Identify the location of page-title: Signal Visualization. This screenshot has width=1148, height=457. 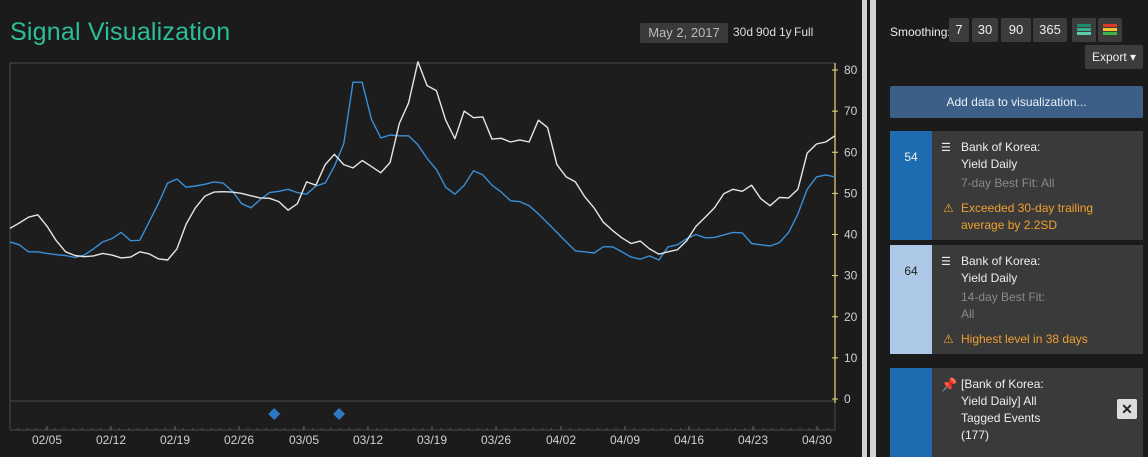
(120, 32).